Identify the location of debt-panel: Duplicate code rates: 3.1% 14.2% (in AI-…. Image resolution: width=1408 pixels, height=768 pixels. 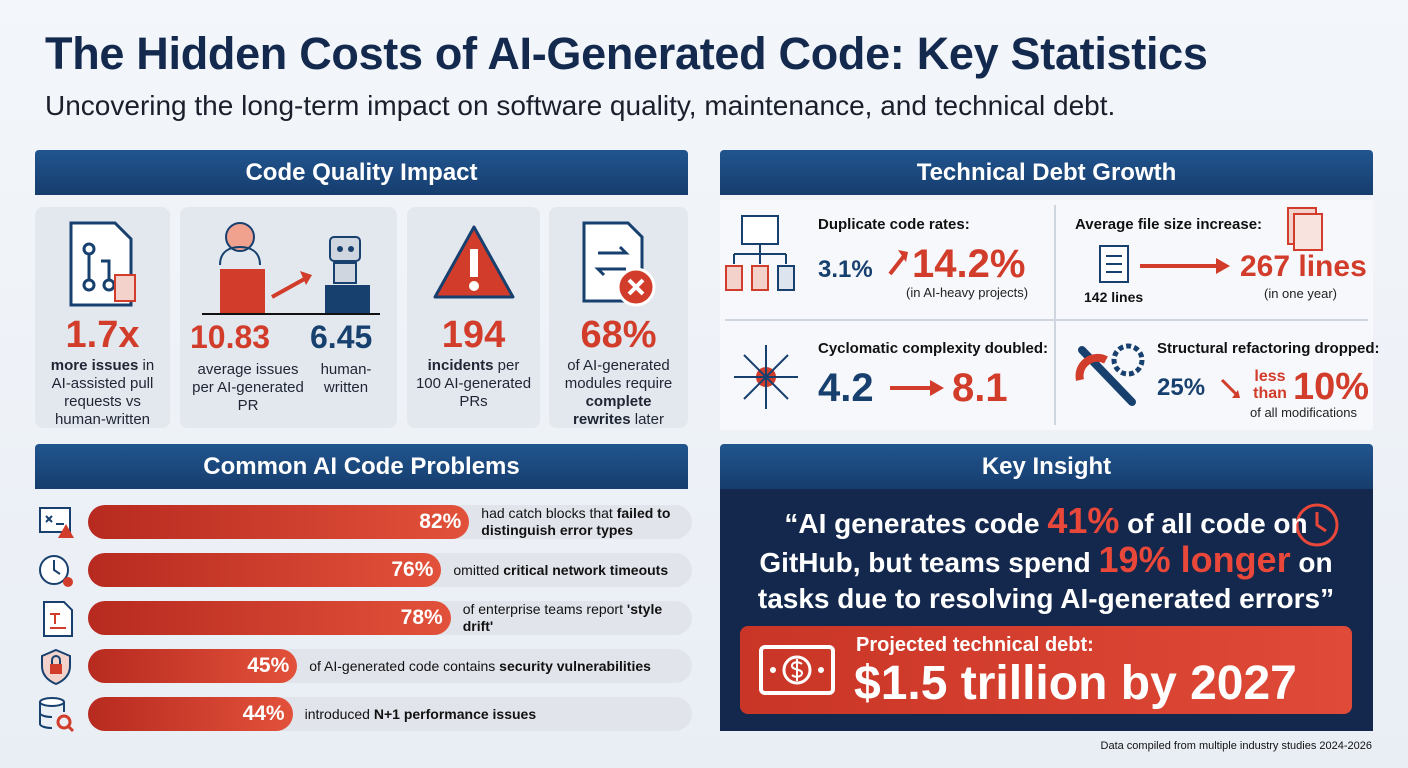
(1050, 315).